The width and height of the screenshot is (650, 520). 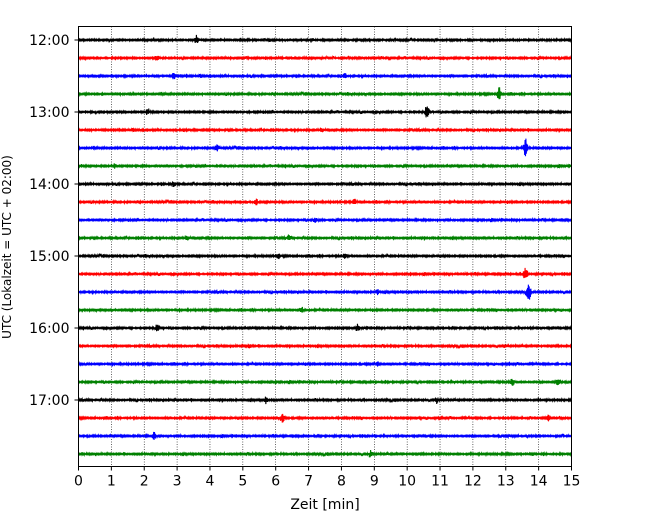 I want to click on x-tick-label: 5, so click(x=242, y=482).